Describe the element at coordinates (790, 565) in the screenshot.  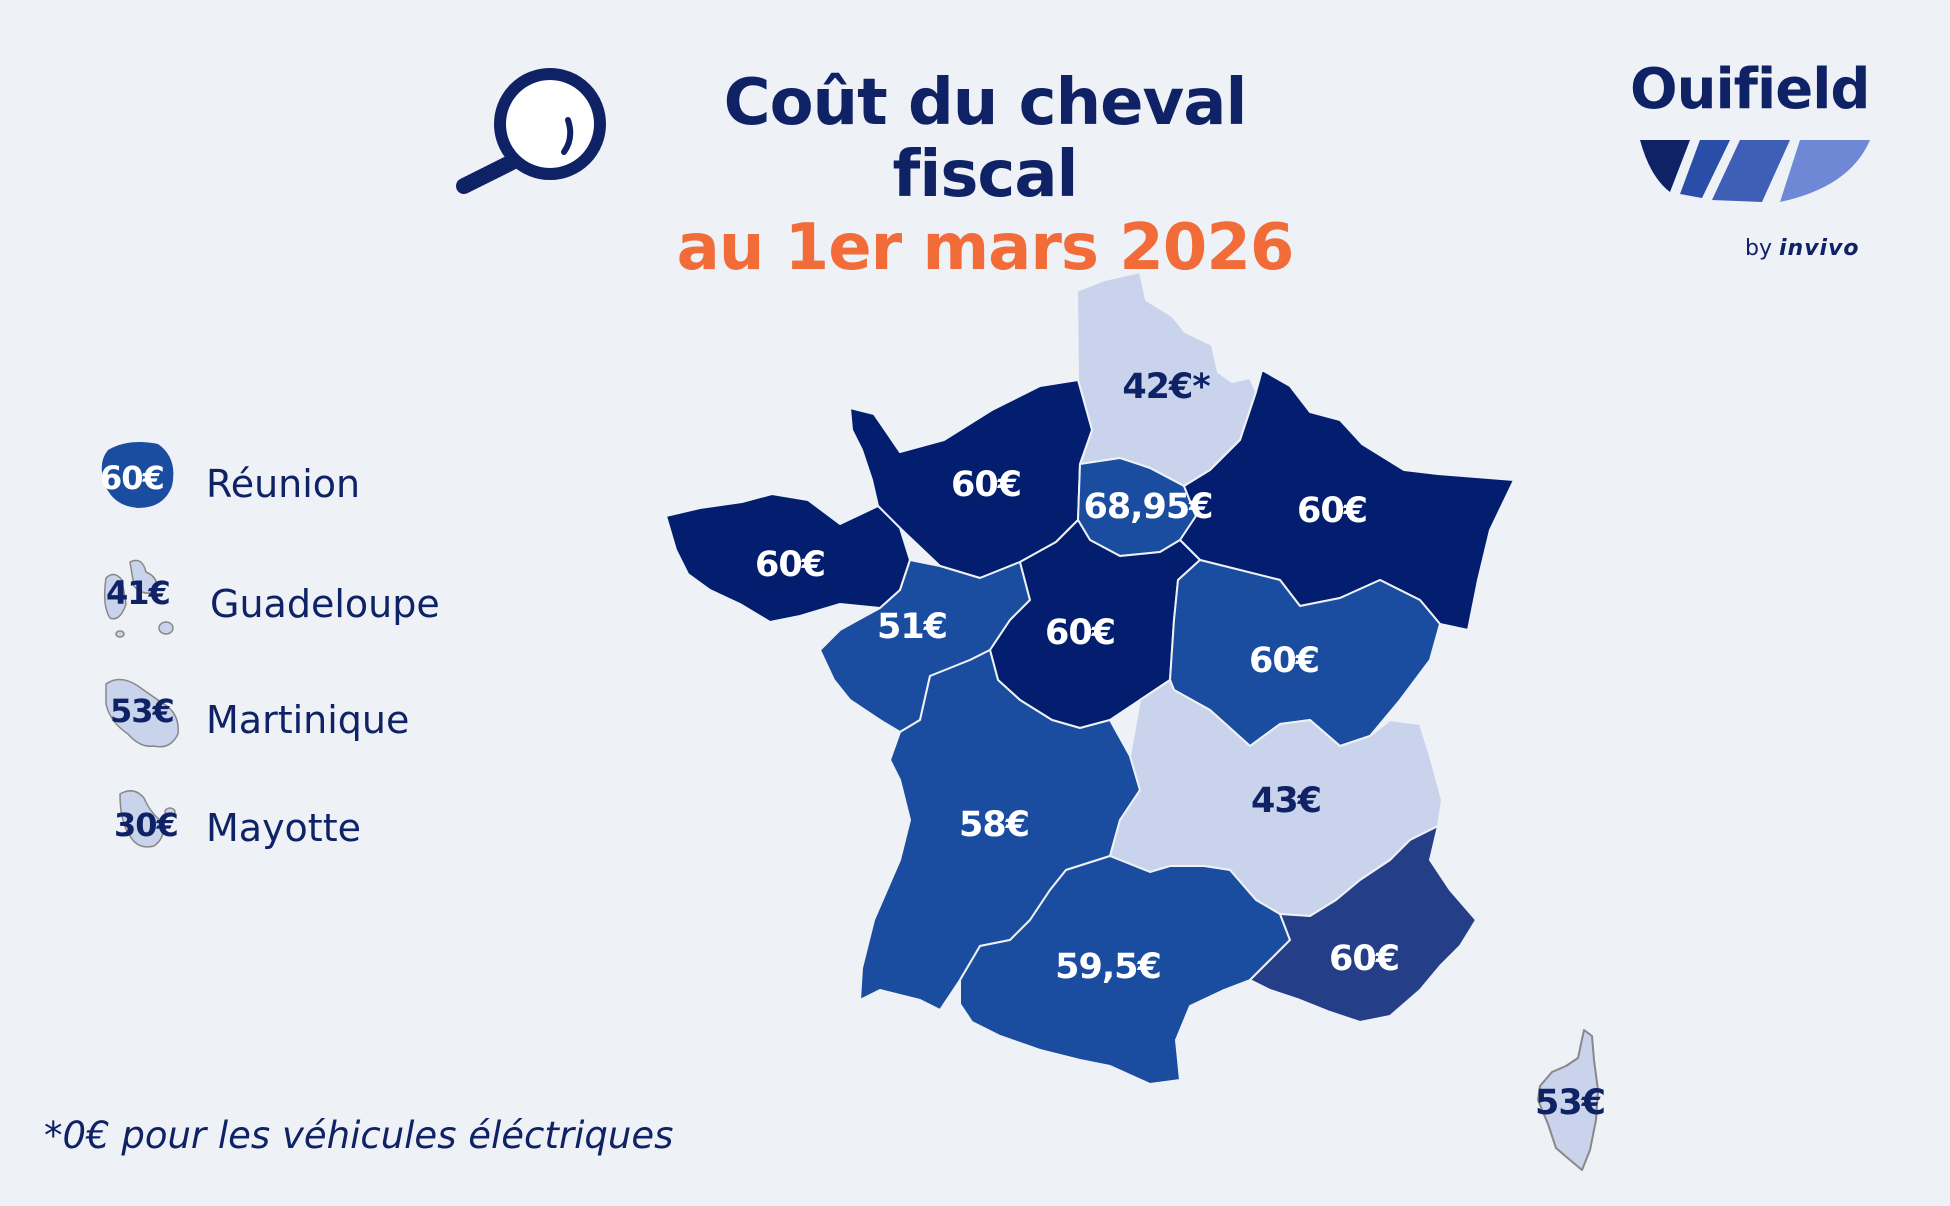
I see `price-bretagne: 60€` at that location.